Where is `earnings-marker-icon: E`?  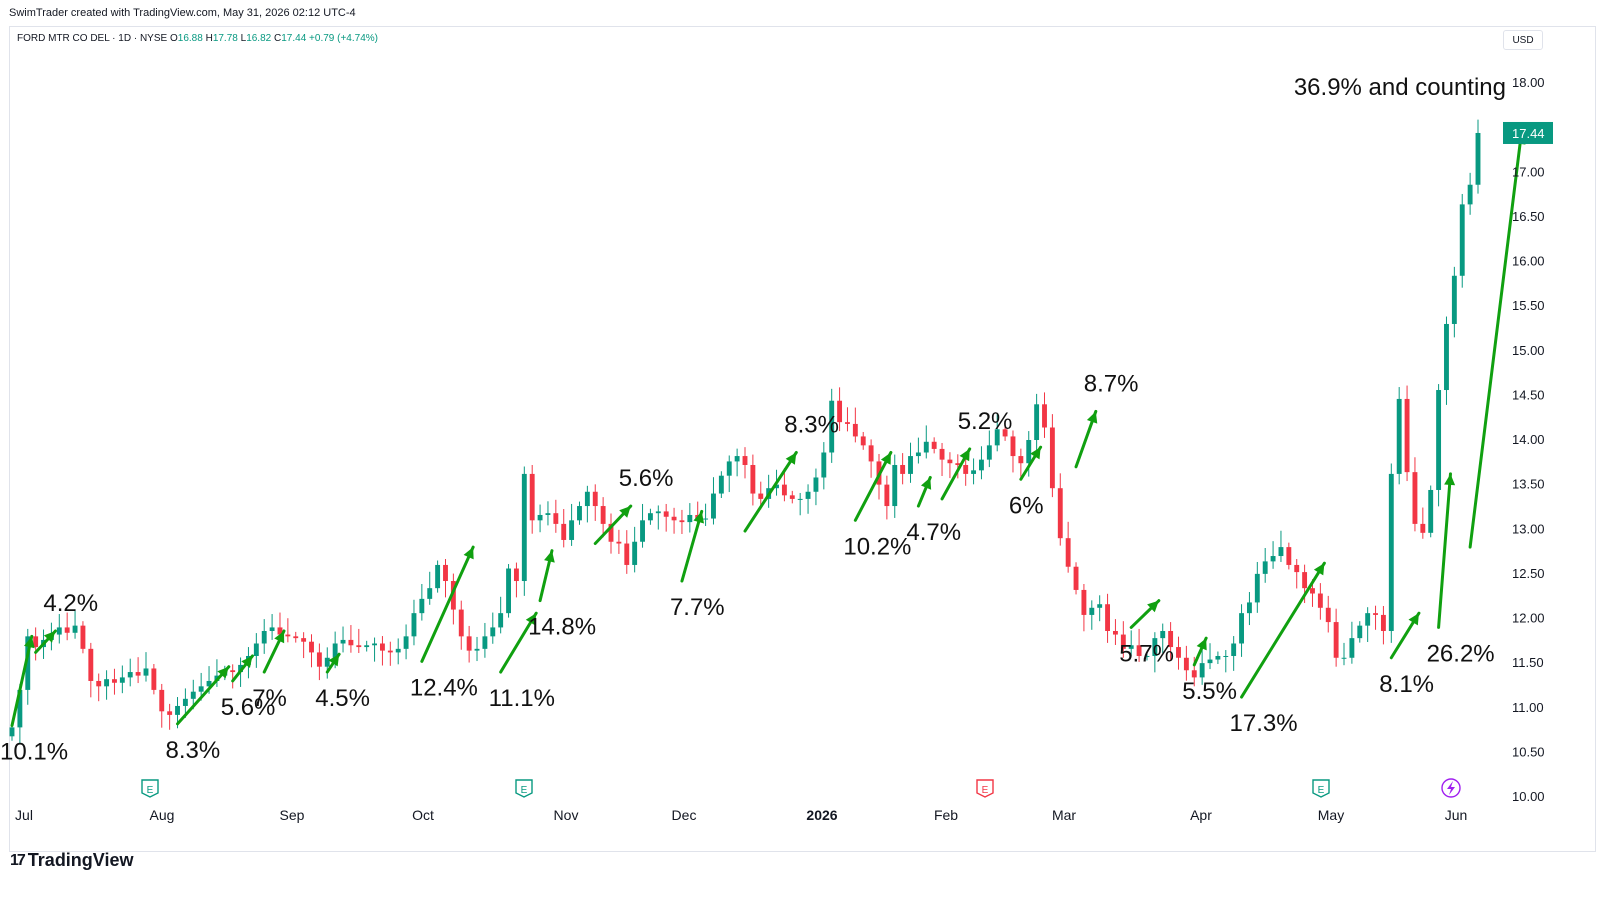 earnings-marker-icon: E is located at coordinates (985, 788).